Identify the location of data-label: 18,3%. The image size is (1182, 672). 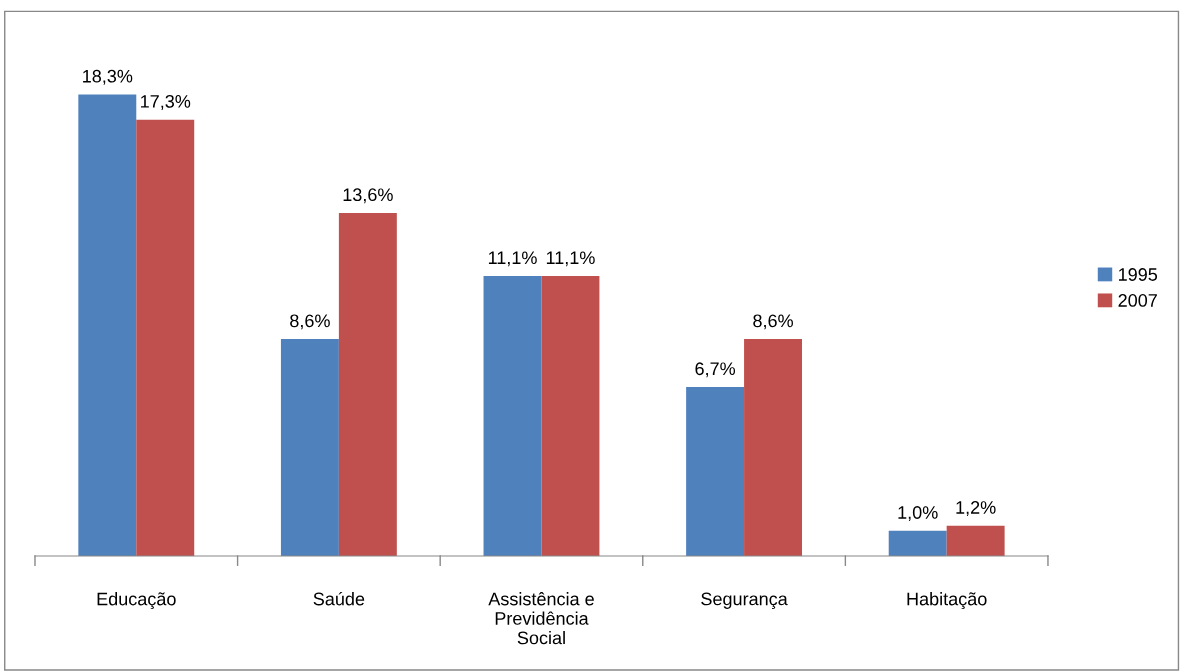
(108, 77).